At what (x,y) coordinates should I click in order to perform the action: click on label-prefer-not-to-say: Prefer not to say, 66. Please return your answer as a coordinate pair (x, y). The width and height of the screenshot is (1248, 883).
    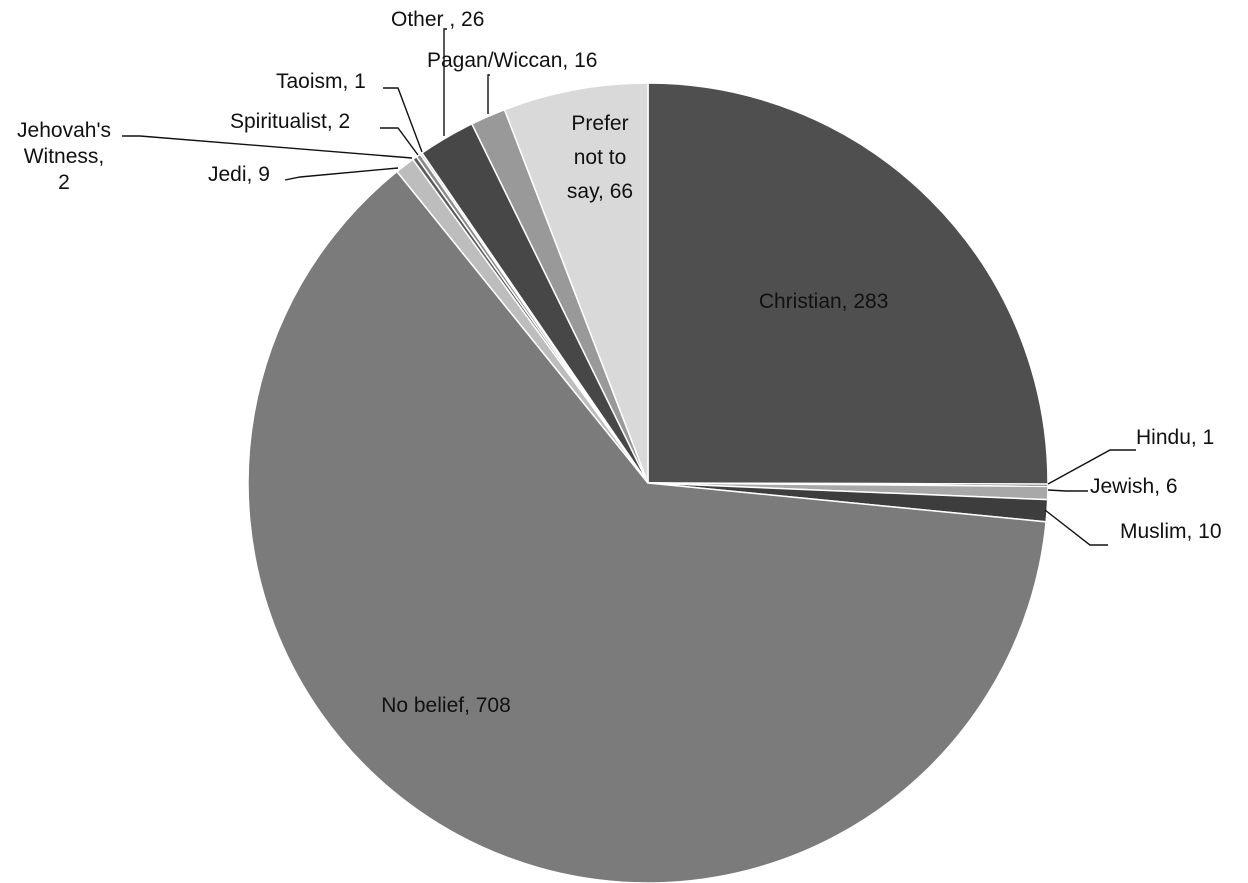
    Looking at the image, I should click on (600, 157).